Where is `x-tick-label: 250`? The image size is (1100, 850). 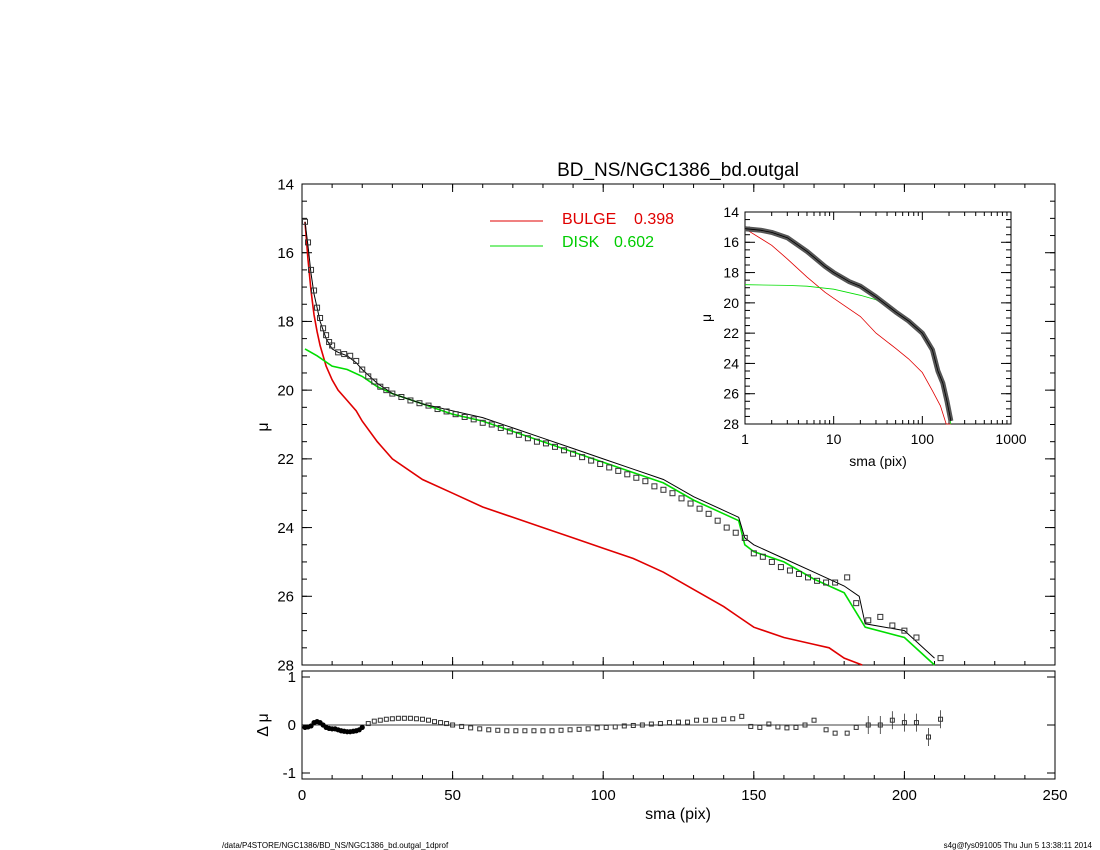 x-tick-label: 250 is located at coordinates (1054, 795).